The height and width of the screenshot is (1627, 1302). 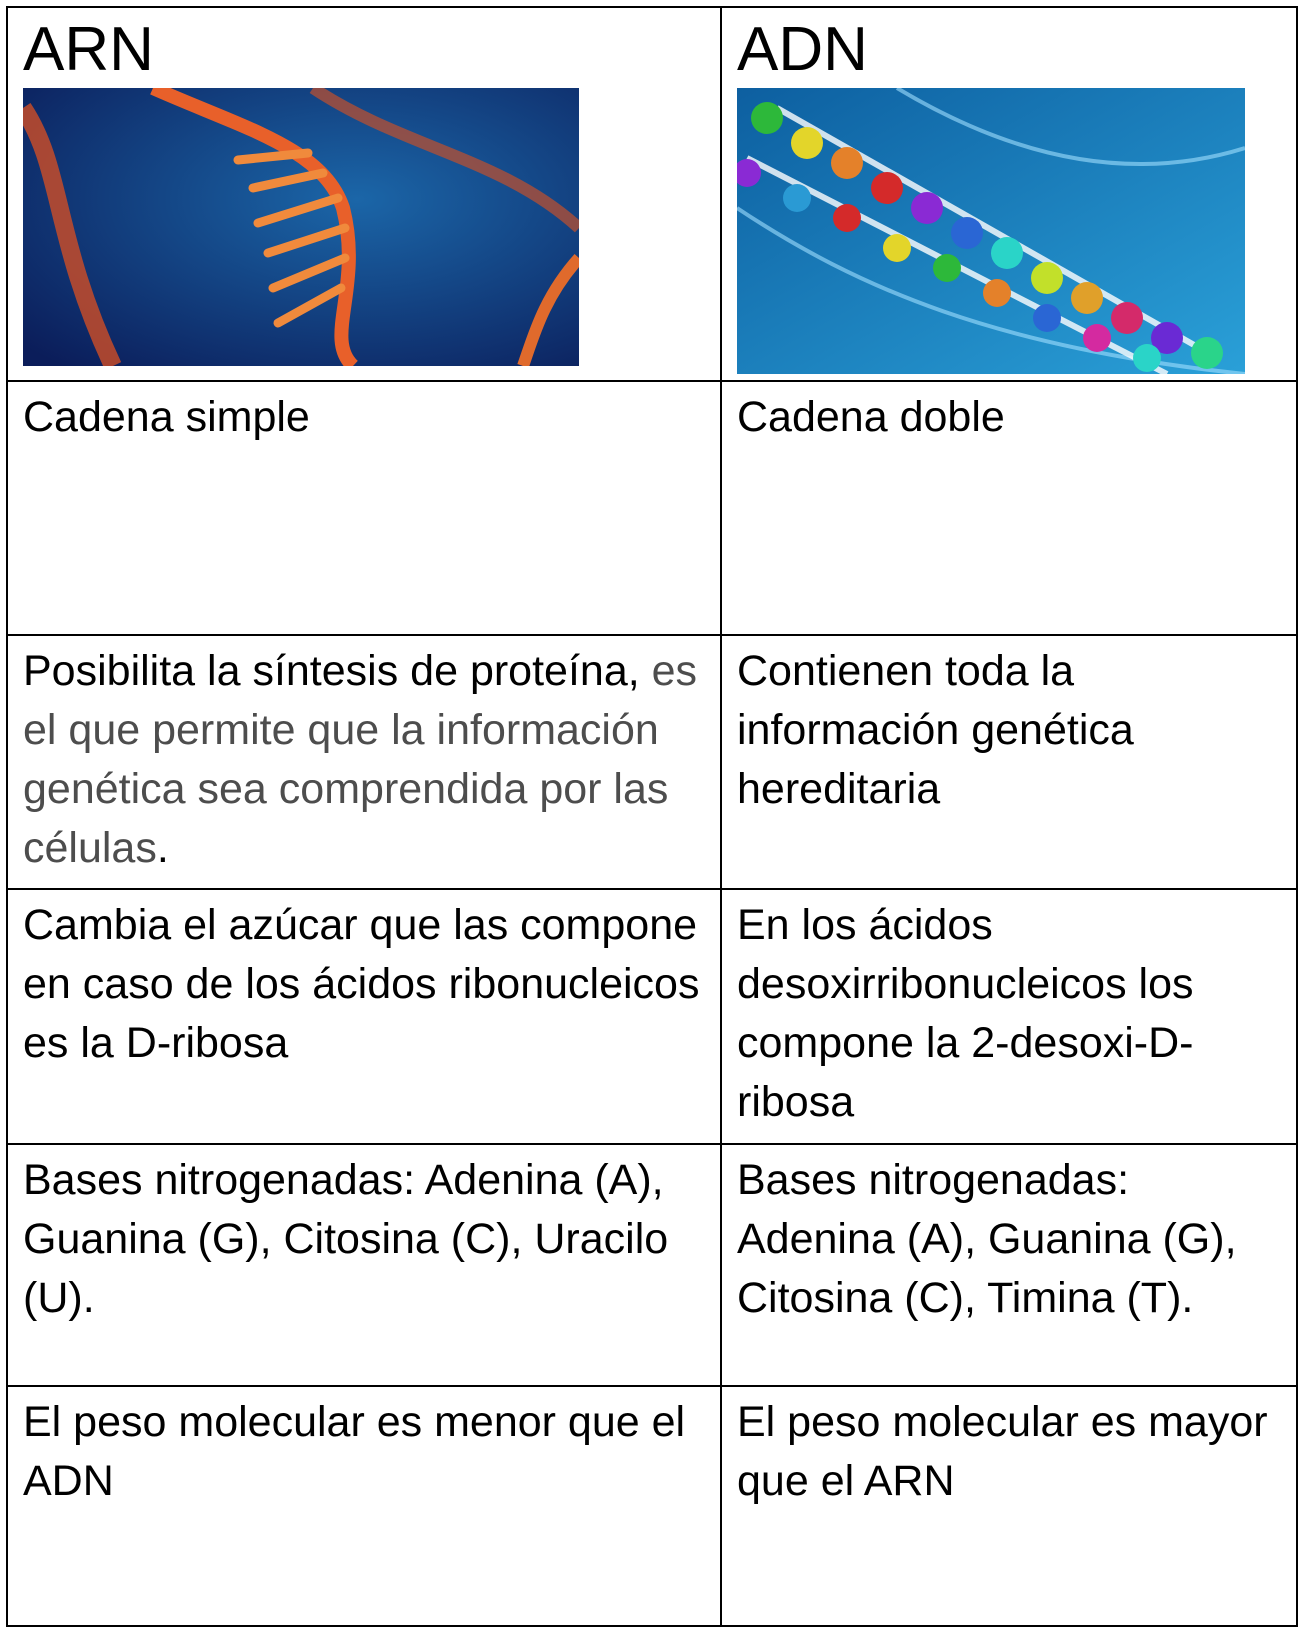 What do you see at coordinates (364, 1506) in the screenshot?
I see `cell: El peso molecular es menor que el ADN` at bounding box center [364, 1506].